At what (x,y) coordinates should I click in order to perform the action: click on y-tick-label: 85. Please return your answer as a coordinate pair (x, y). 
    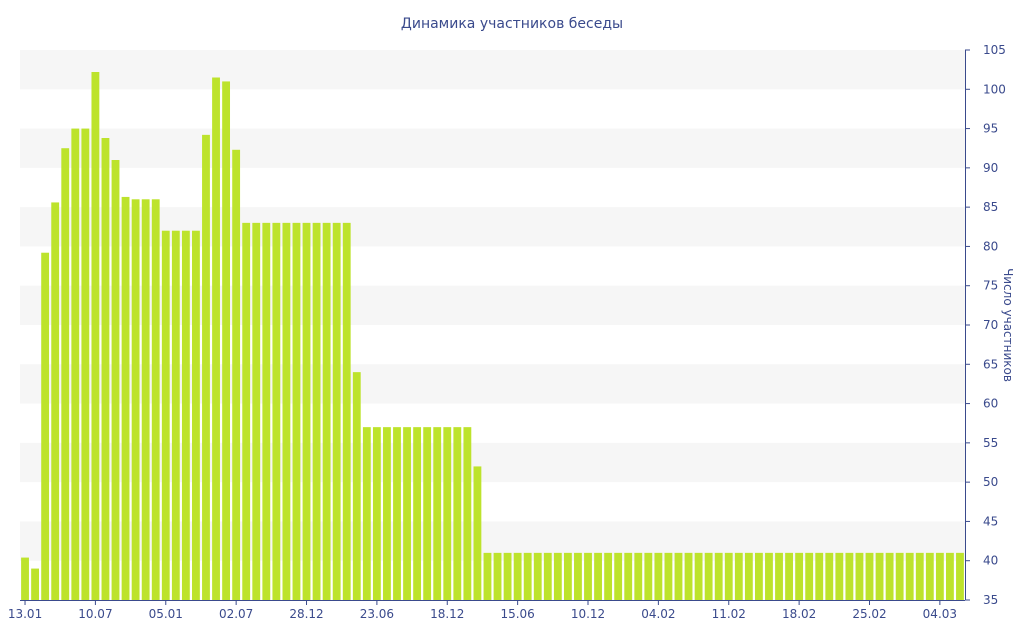
    Looking at the image, I should click on (990, 207).